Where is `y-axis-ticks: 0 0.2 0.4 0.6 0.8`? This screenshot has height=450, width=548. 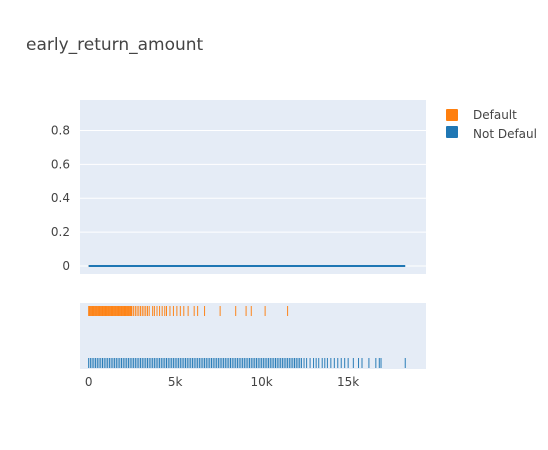 y-axis-ticks: 0 0.2 0.4 0.6 0.8 is located at coordinates (60, 198).